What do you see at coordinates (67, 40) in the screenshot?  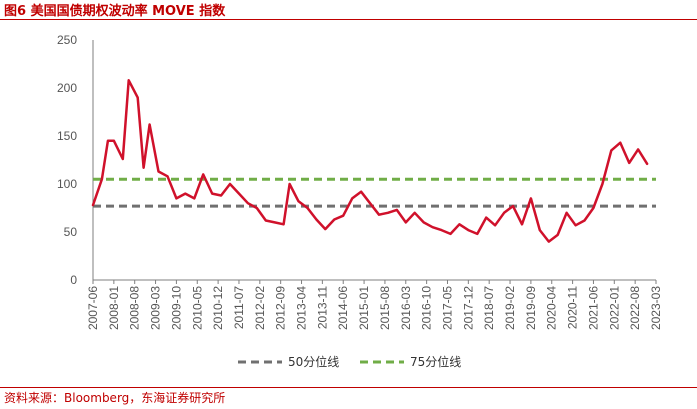 I see `y-tick-label: 250` at bounding box center [67, 40].